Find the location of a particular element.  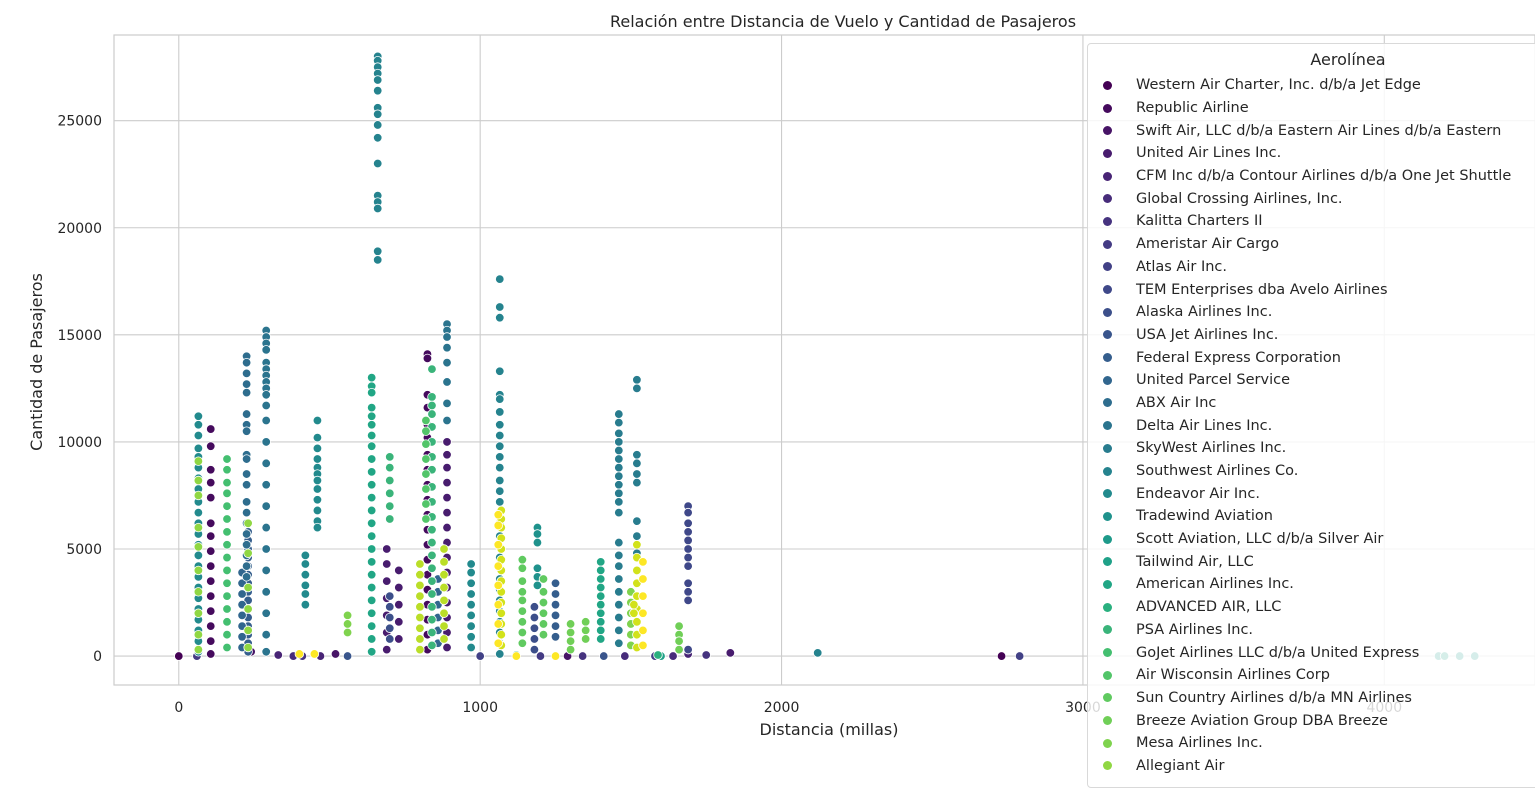

legend-item: Western Air Charter, Inc. d/b/a Jet Edge is located at coordinates (1299, 85).